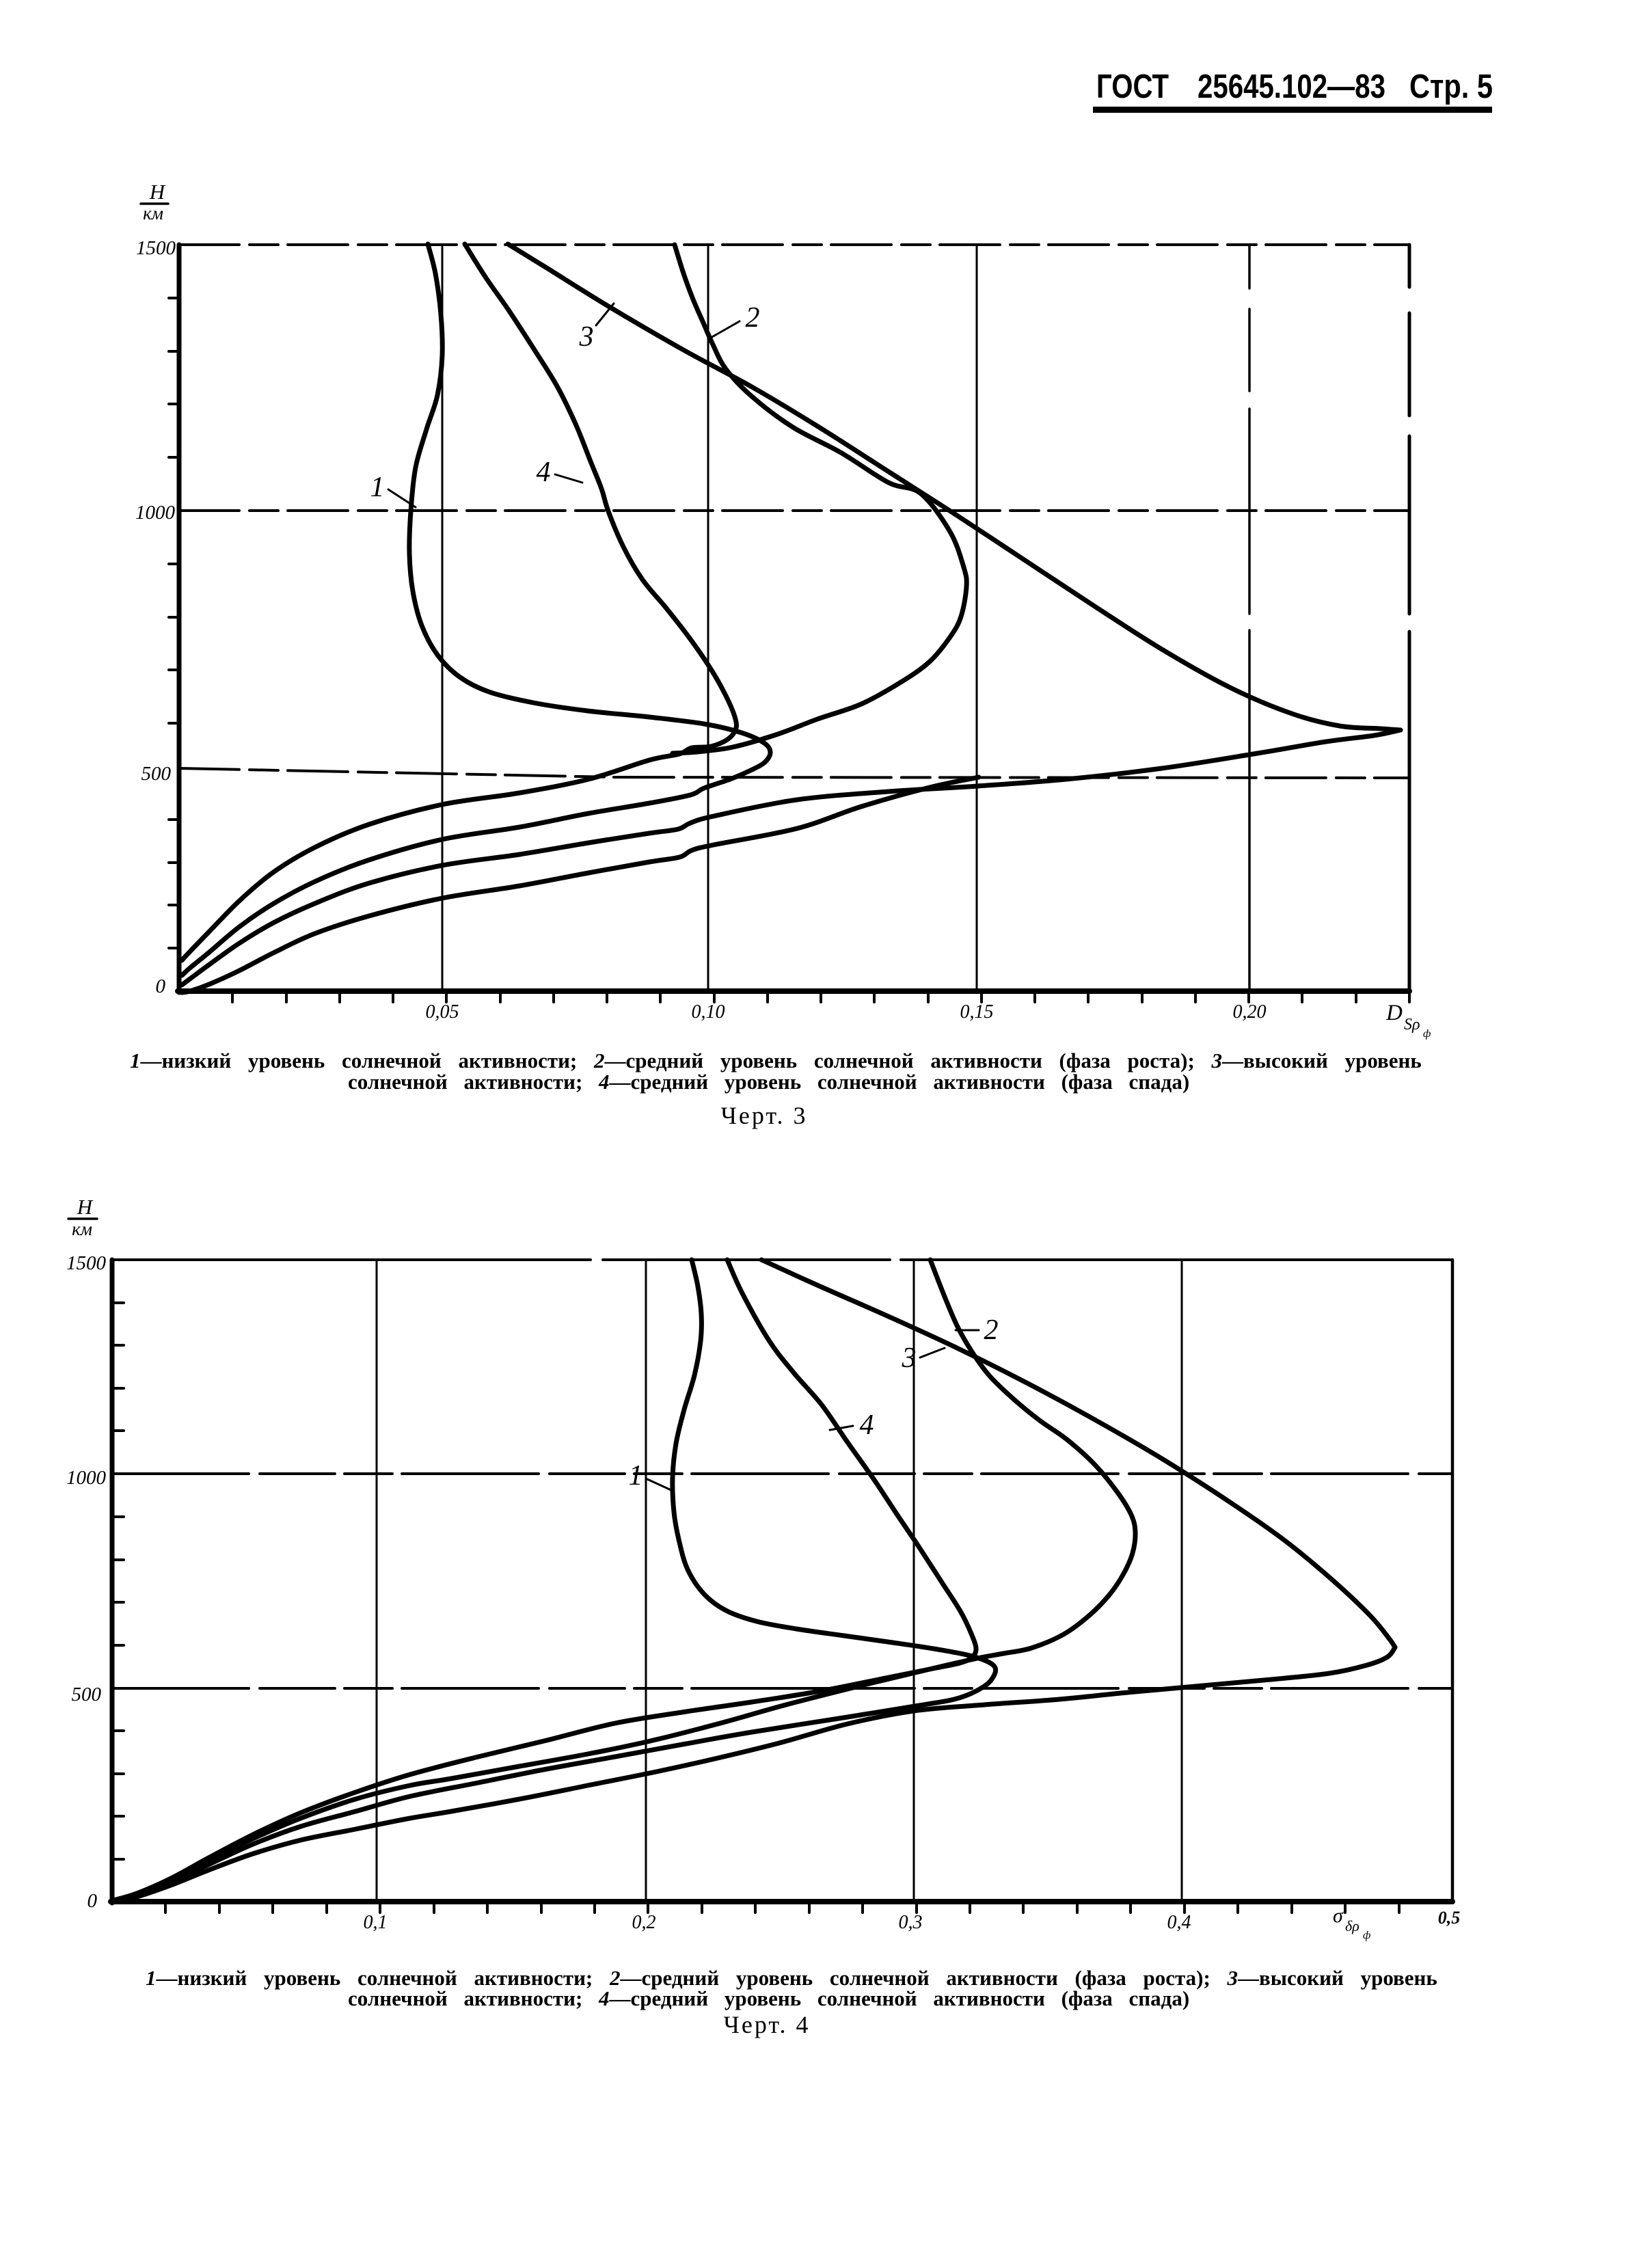  I want to click on svg-text: Sρ, so click(1412, 1025).